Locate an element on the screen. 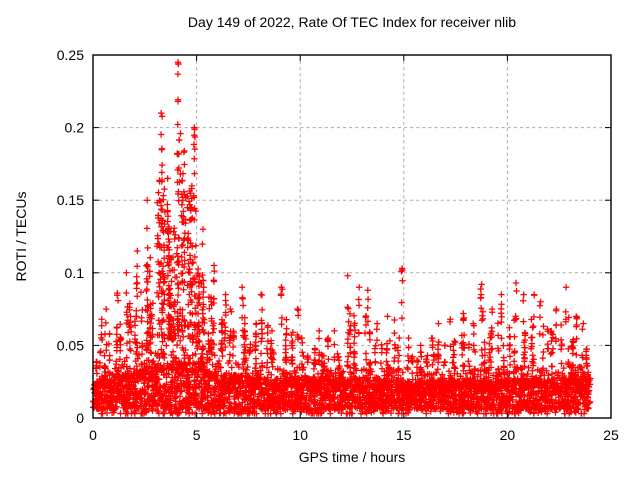 This screenshot has width=640, height=480. x-tick-label: 25 is located at coordinates (611, 435).